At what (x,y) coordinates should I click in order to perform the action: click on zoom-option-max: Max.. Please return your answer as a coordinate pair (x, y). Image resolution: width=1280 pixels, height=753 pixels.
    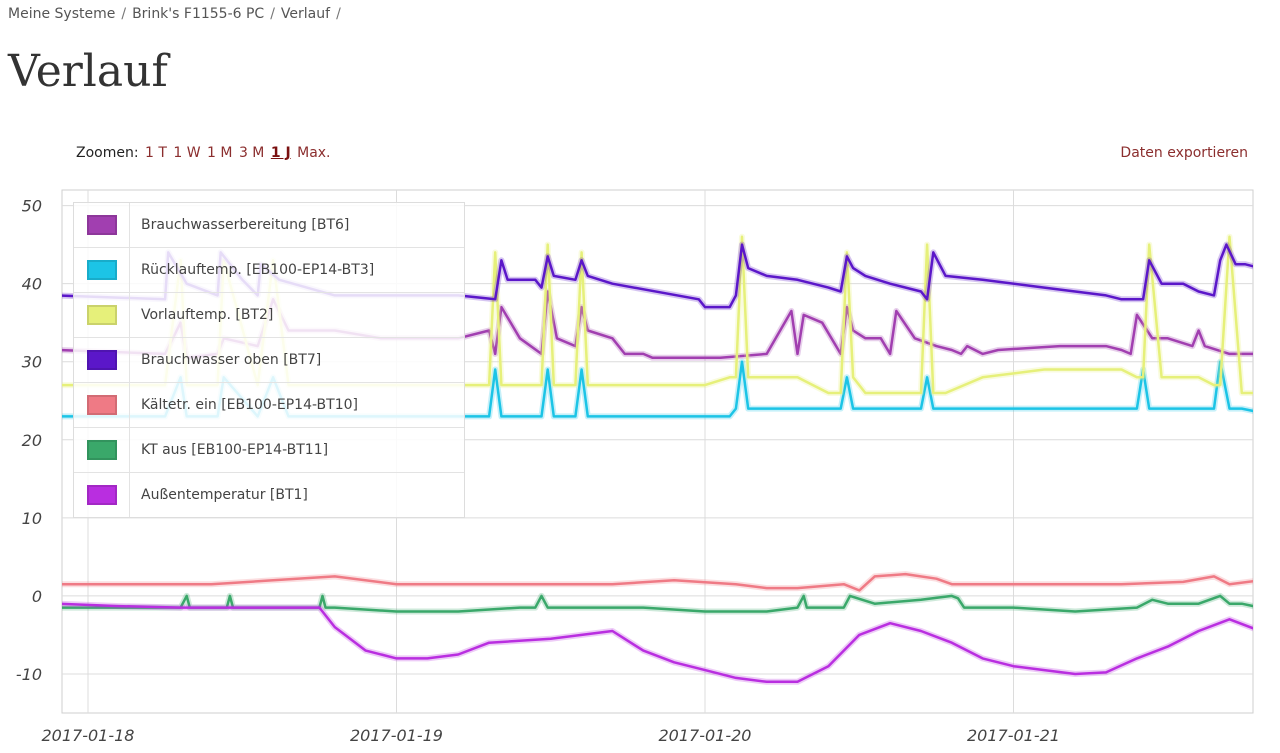
    Looking at the image, I should click on (314, 153).